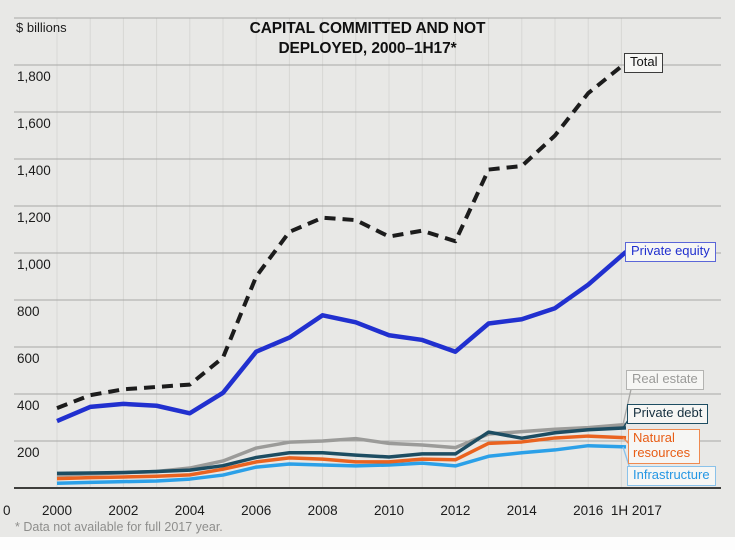 This screenshot has height=550, width=735. I want to click on x-tick-label: 1H 2017, so click(636, 510).